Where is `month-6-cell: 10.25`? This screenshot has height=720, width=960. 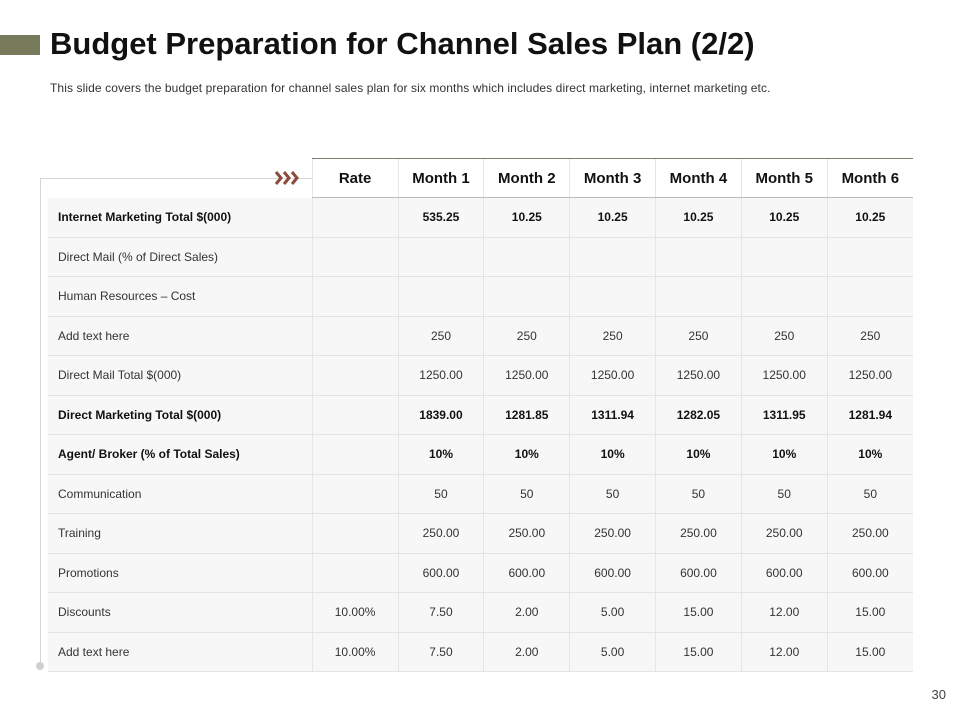
month-6-cell: 10.25 is located at coordinates (869, 217).